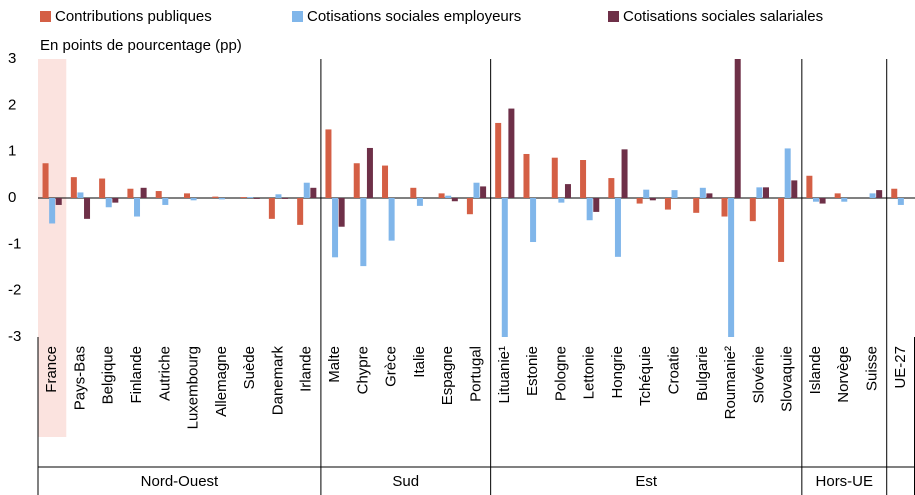 This screenshot has height=495, width=915. What do you see at coordinates (504, 375) in the screenshot?
I see `x-tick-label: Lituanie¹` at bounding box center [504, 375].